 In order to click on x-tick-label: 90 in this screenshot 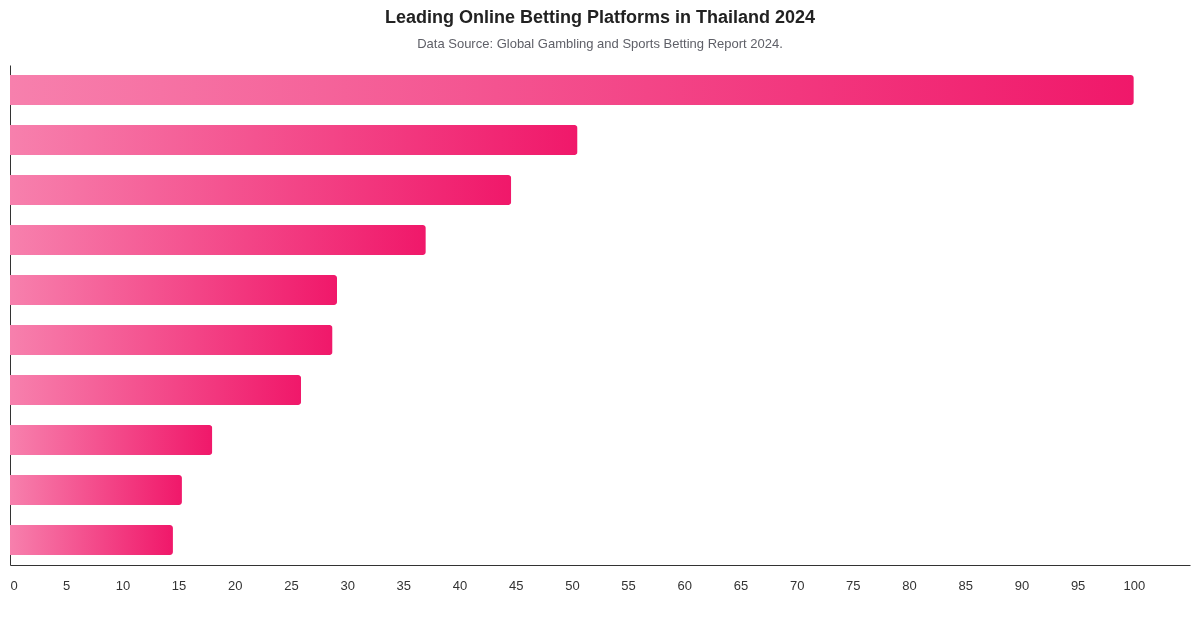, I will do `click(1022, 585)`.